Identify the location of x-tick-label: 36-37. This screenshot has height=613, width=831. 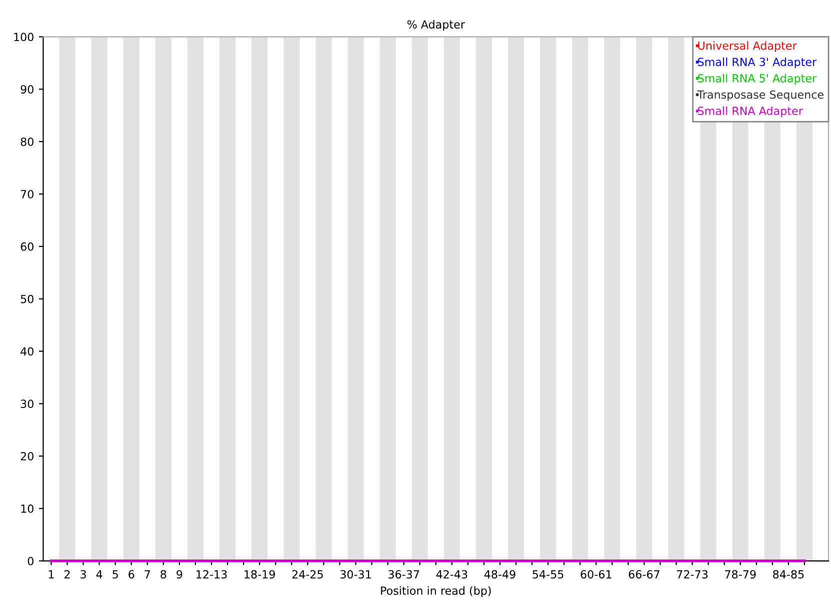
(403, 574).